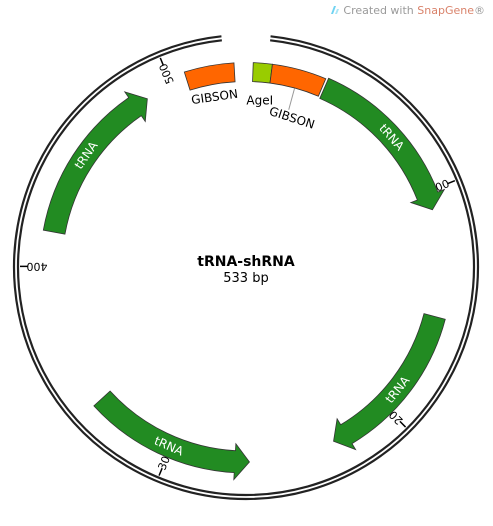  Describe the element at coordinates (246, 262) in the screenshot. I see `plasmid-name: tRNA-shRNA` at that location.